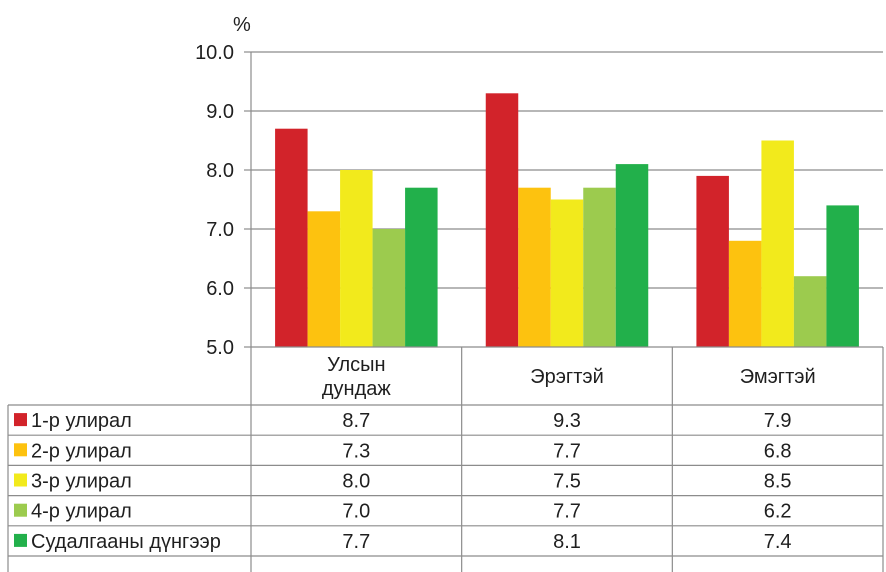  What do you see at coordinates (220, 230) in the screenshot?
I see `y-tick-label: 7.0` at bounding box center [220, 230].